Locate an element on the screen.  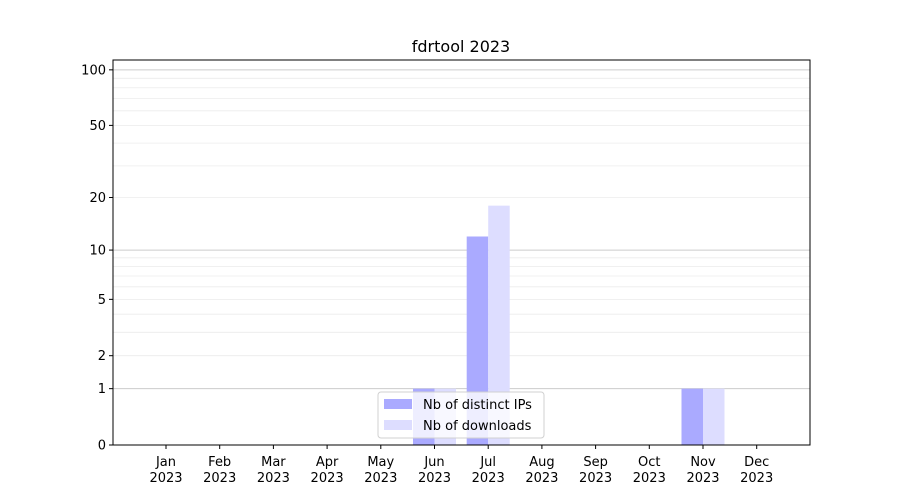
x-tick-label: May 2023 is located at coordinates (380, 470).